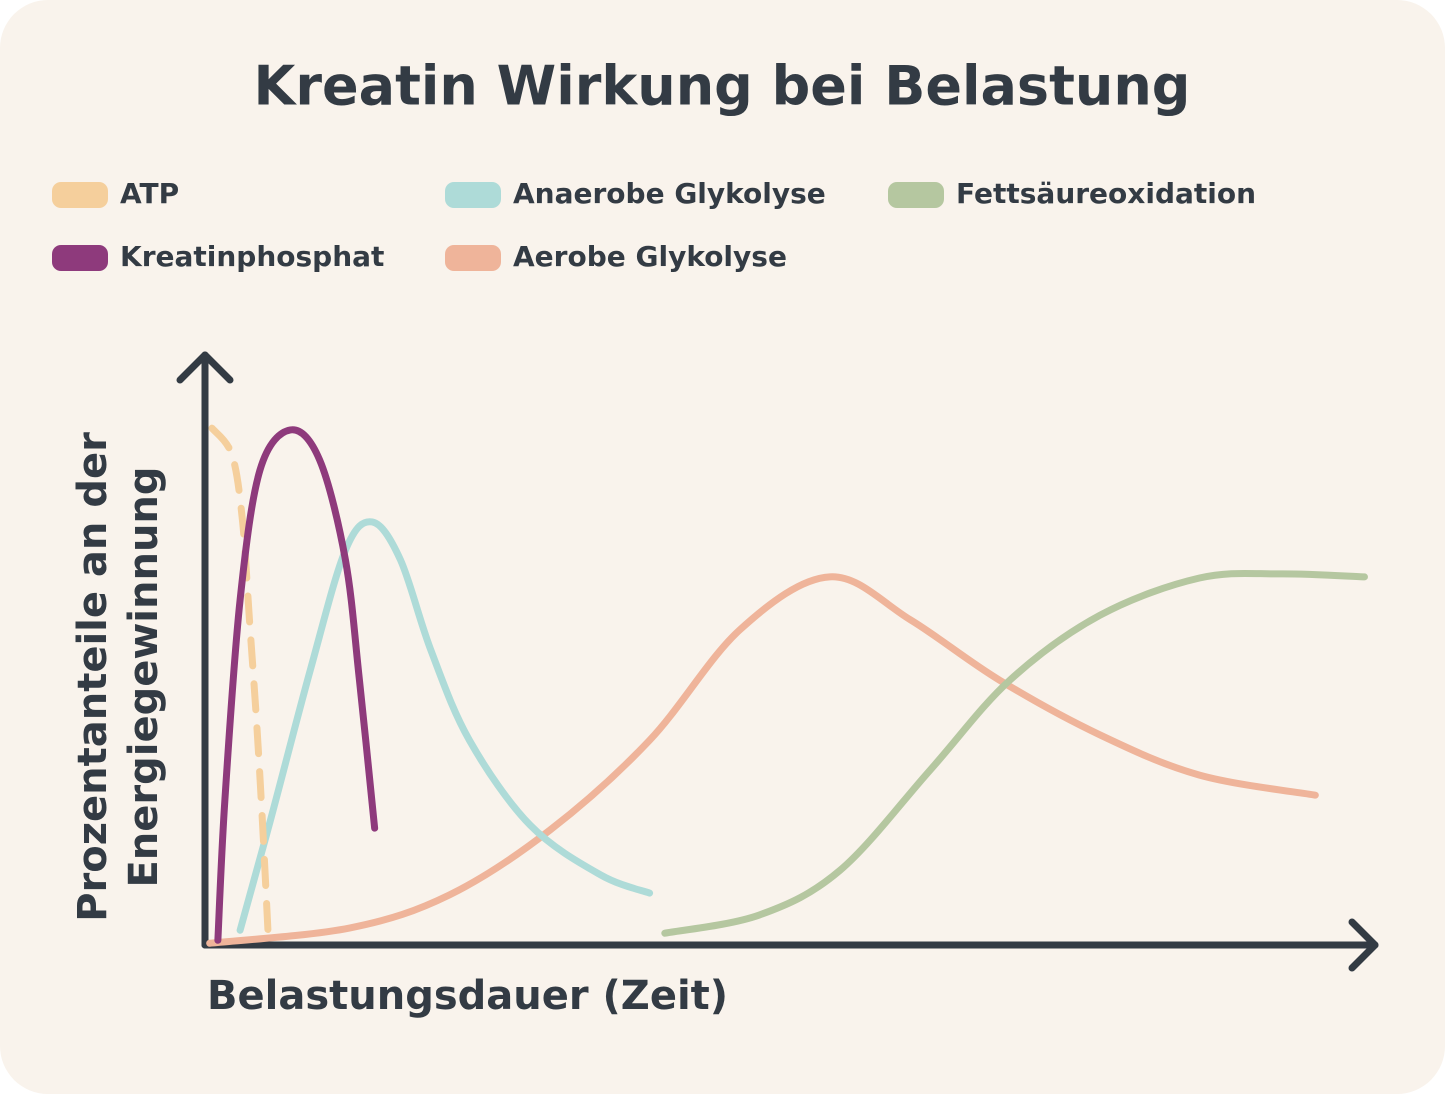  What do you see at coordinates (650, 256) in the screenshot?
I see `legend-label: Aerobe Glykolyse` at bounding box center [650, 256].